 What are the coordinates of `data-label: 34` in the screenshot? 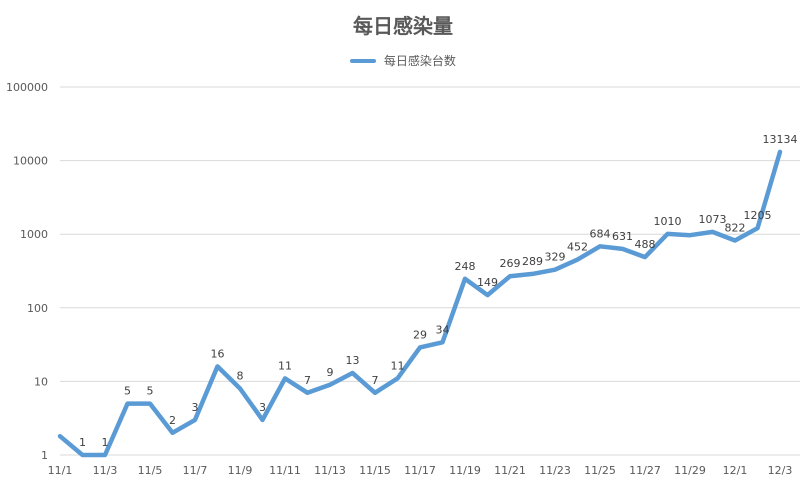 It's located at (443, 329).